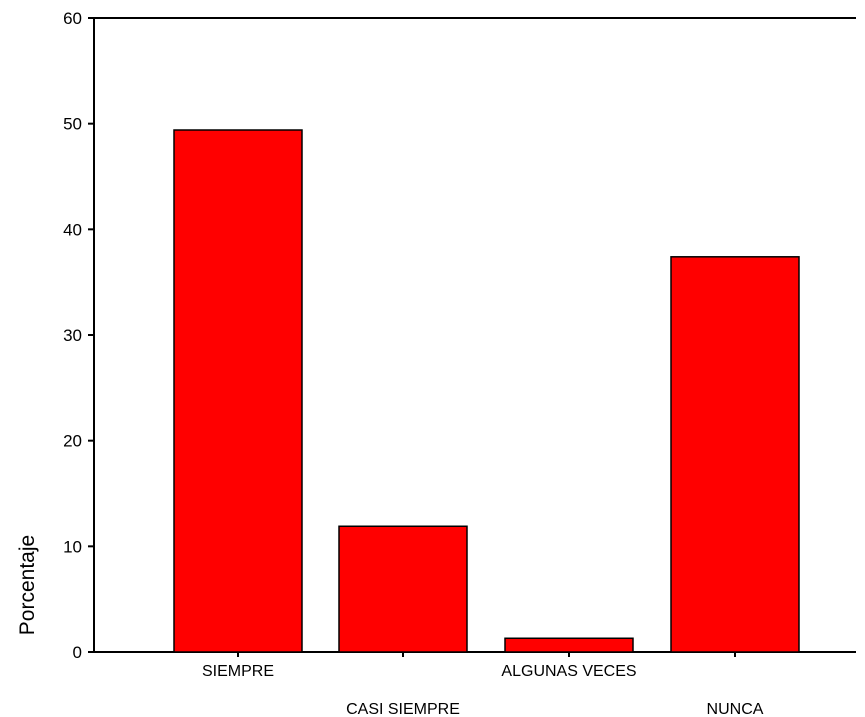 Image resolution: width=865 pixels, height=717 pixels. What do you see at coordinates (72, 546) in the screenshot?
I see `y-tick-label: 10` at bounding box center [72, 546].